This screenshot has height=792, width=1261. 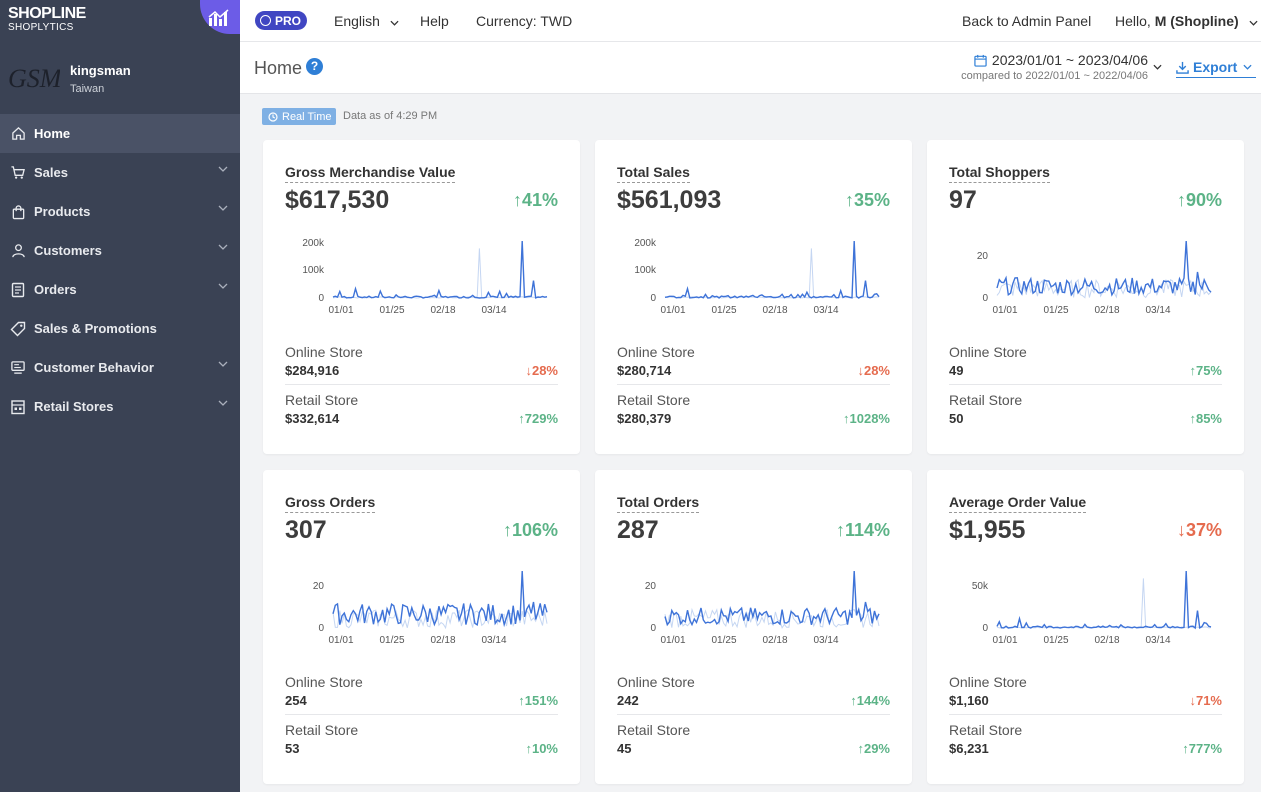 What do you see at coordinates (120, 406) in the screenshot?
I see `sidebar-item-retail-stores: Retail Stores` at bounding box center [120, 406].